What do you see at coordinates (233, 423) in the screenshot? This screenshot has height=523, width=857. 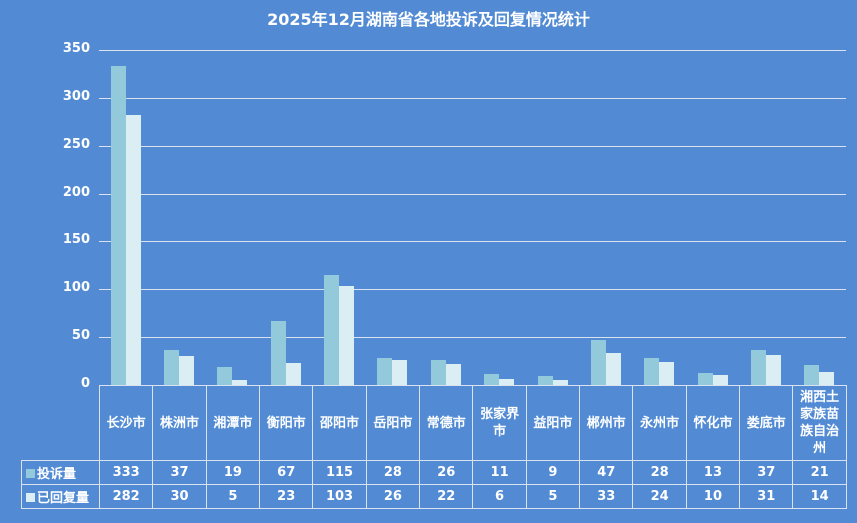 I see `category-label: 湘潭市` at bounding box center [233, 423].